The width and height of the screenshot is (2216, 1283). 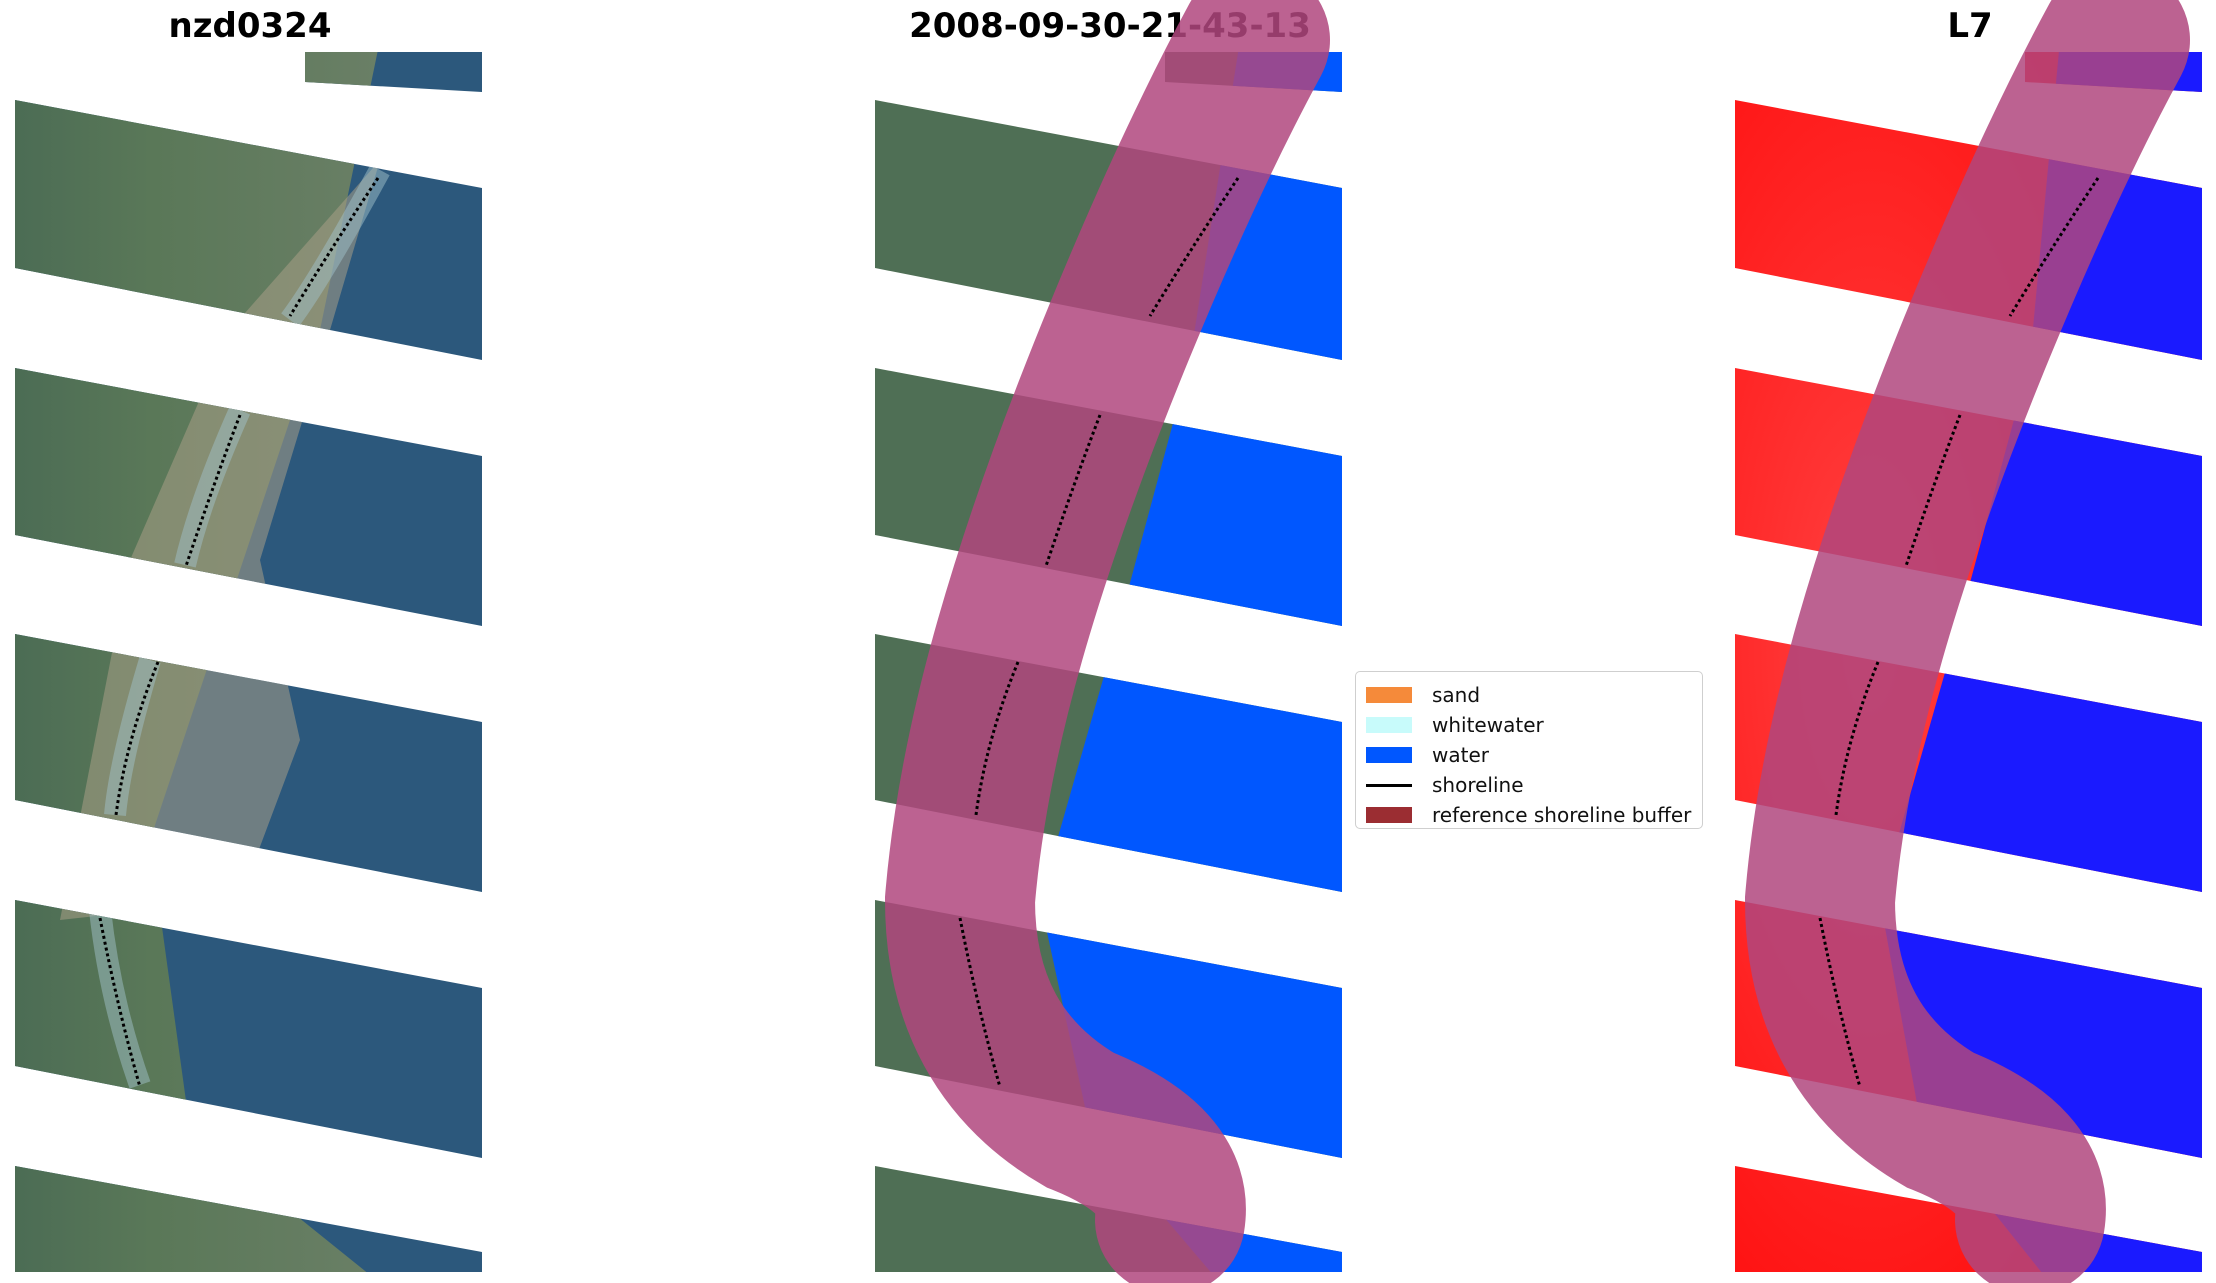 What do you see at coordinates (1389, 725) in the screenshot?
I see `legend-swatch-whitewater` at bounding box center [1389, 725].